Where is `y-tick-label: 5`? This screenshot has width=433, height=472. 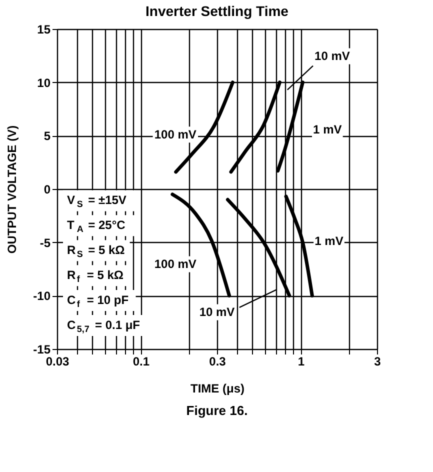
y-tick-label: 5 is located at coordinates (47, 136).